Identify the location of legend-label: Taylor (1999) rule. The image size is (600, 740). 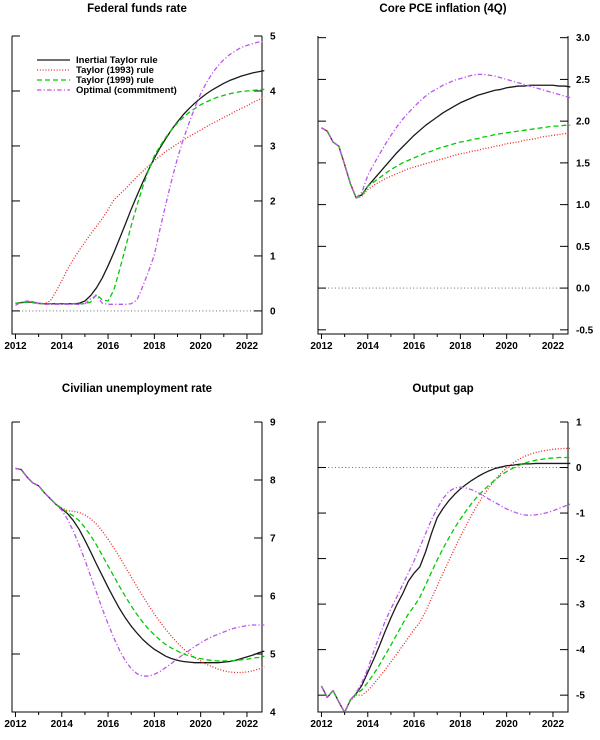
(115, 80).